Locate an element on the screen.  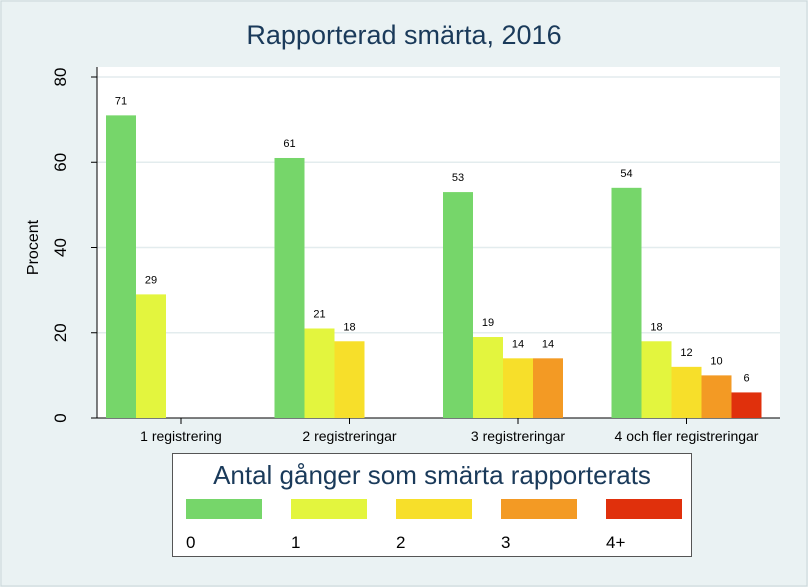
y-tick-label: 80 is located at coordinates (60, 77).